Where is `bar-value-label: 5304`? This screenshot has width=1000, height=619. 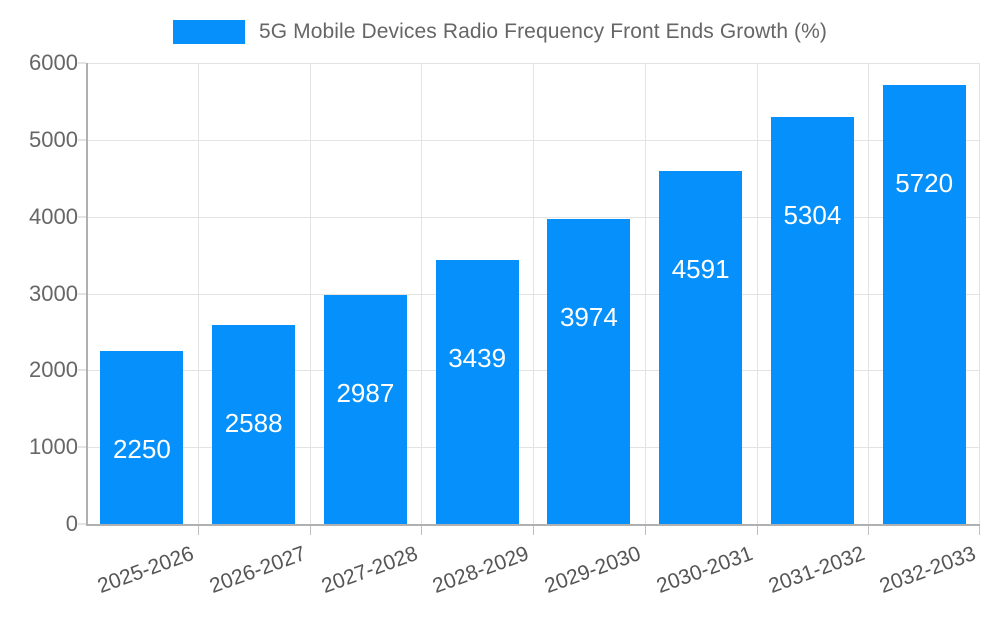
bar-value-label: 5304 is located at coordinates (812, 214).